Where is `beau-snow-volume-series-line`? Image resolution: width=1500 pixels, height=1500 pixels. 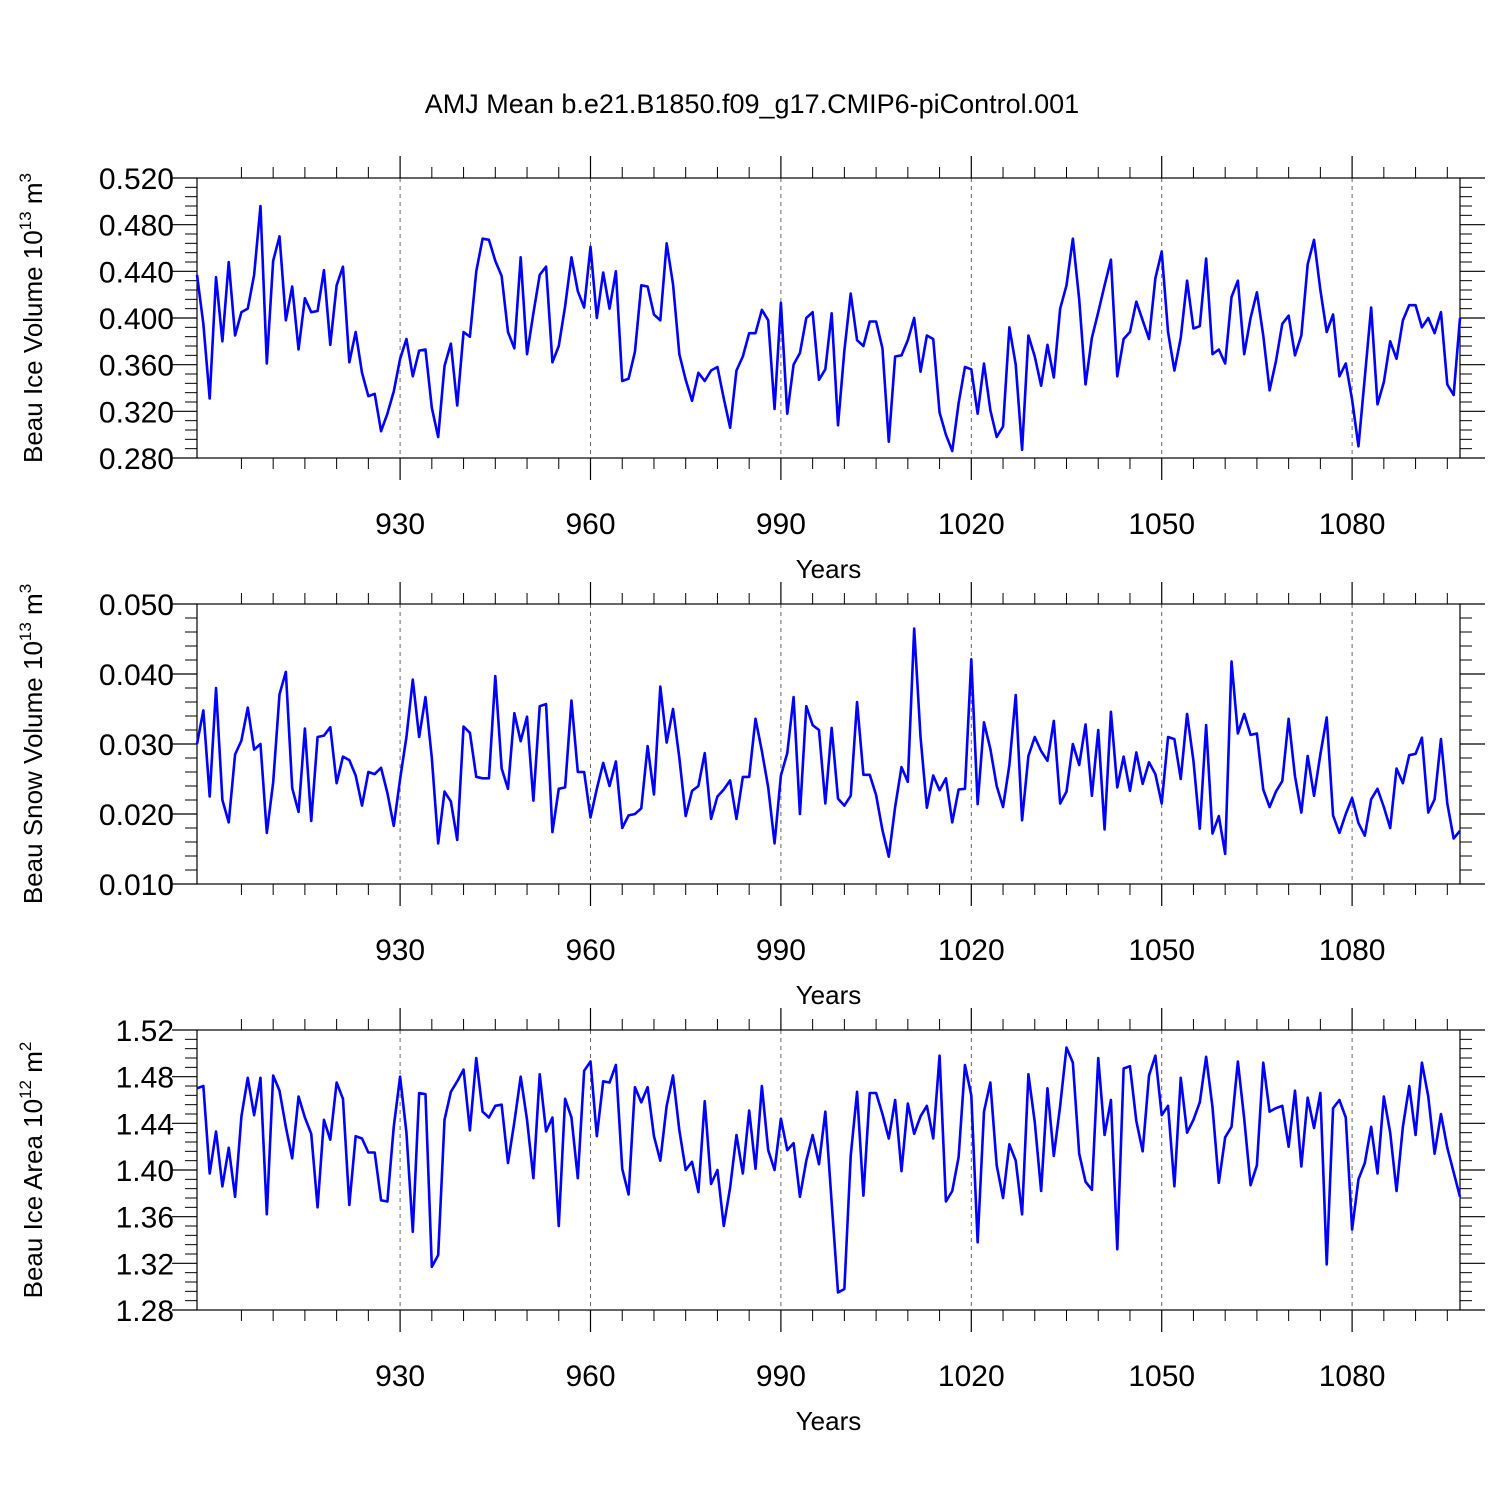 beau-snow-volume-series-line is located at coordinates (828, 743).